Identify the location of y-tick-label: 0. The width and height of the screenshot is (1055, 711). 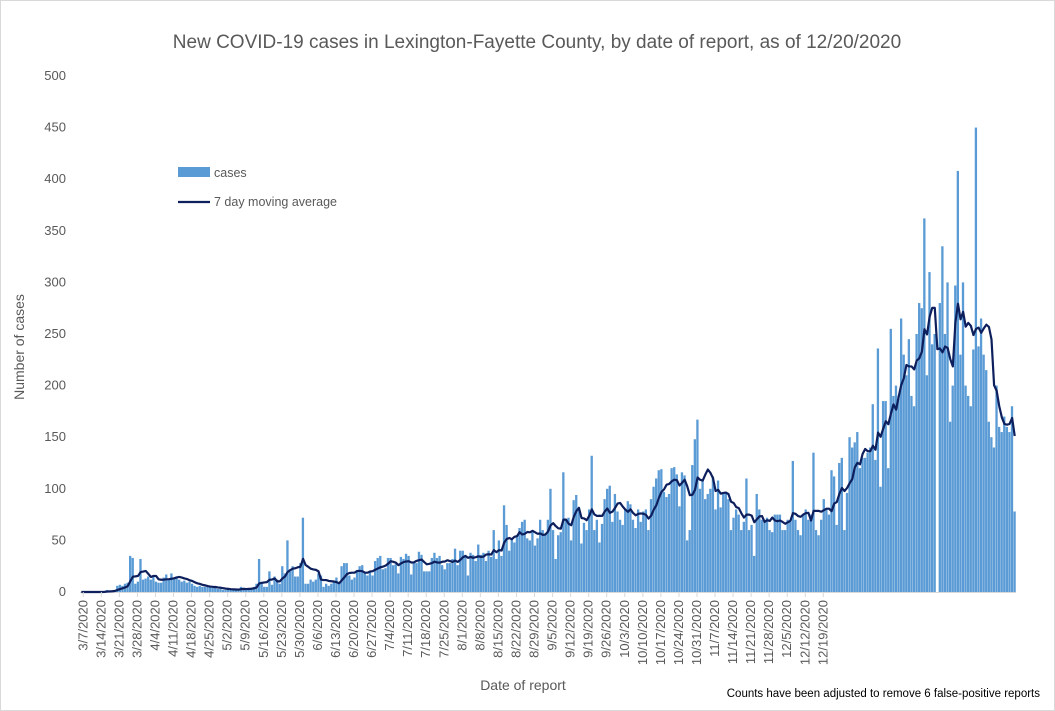
(62, 591).